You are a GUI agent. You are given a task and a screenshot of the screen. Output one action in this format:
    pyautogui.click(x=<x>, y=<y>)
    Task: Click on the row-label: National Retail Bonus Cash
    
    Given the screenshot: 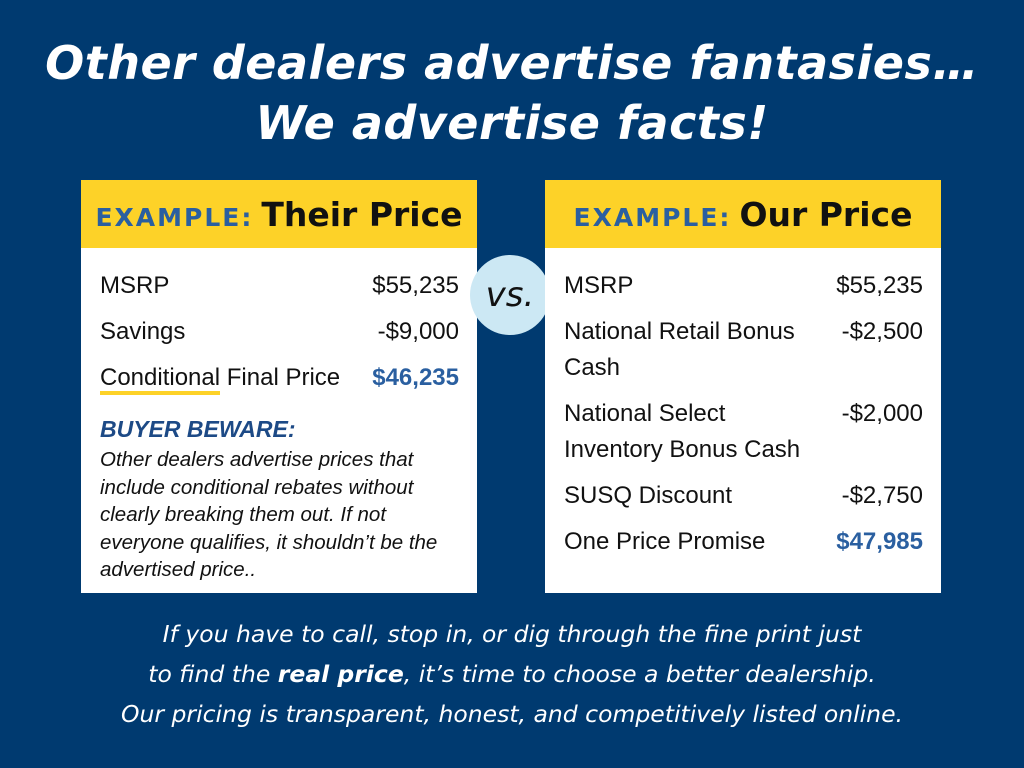 What is the action you would take?
    pyautogui.click(x=679, y=349)
    